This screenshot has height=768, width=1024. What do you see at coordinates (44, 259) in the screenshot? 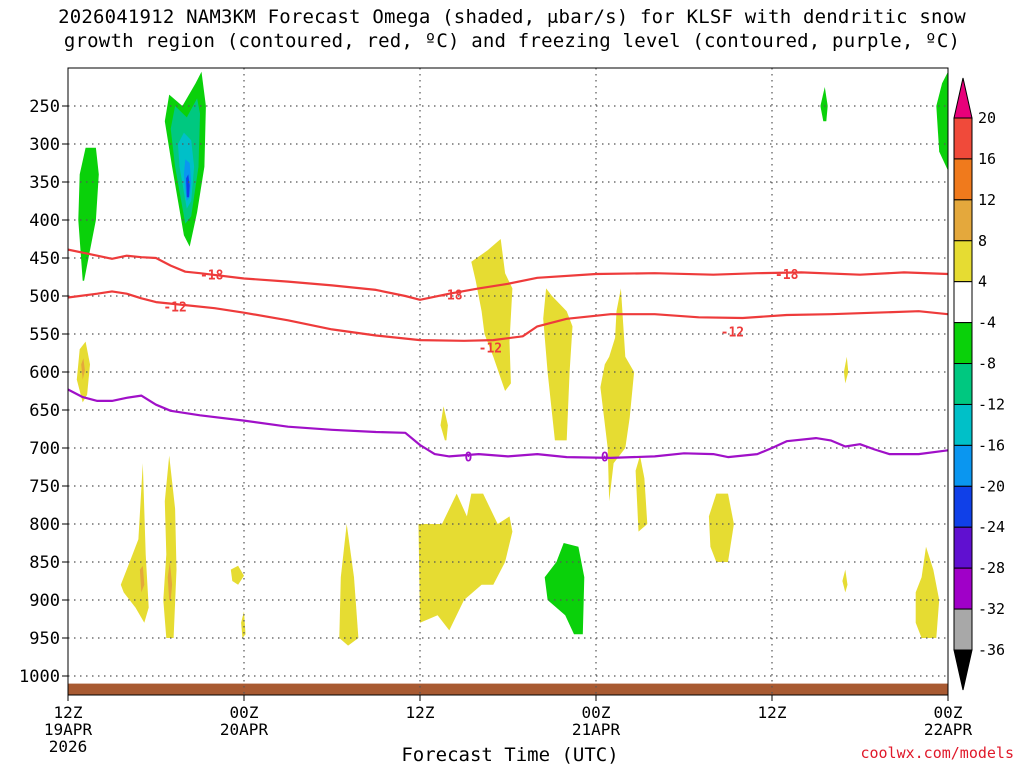
I see `y-tick-label-450: 450` at bounding box center [44, 259].